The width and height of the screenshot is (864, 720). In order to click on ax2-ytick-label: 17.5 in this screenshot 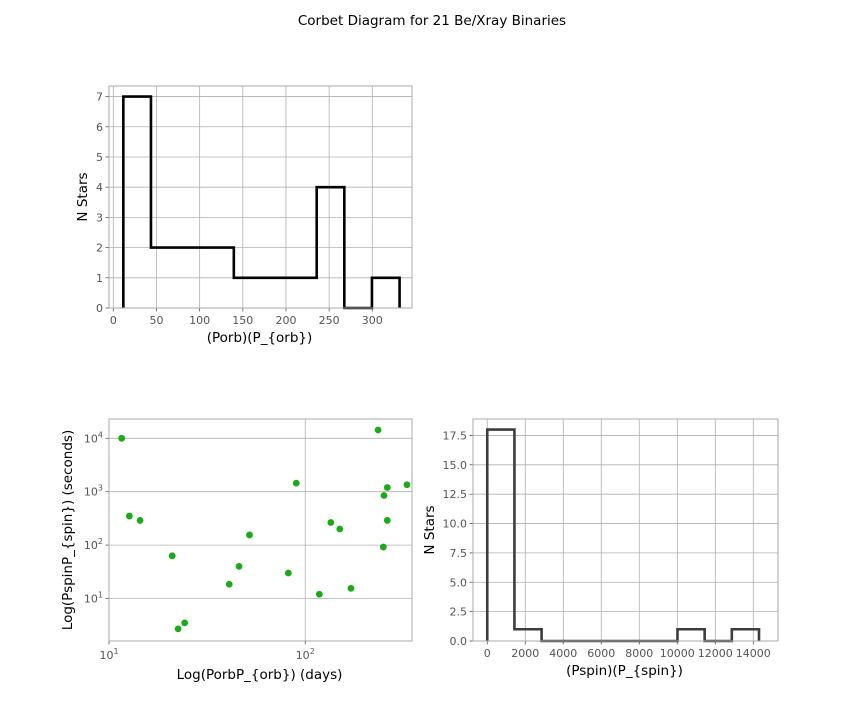, I will do `click(455, 435)`.